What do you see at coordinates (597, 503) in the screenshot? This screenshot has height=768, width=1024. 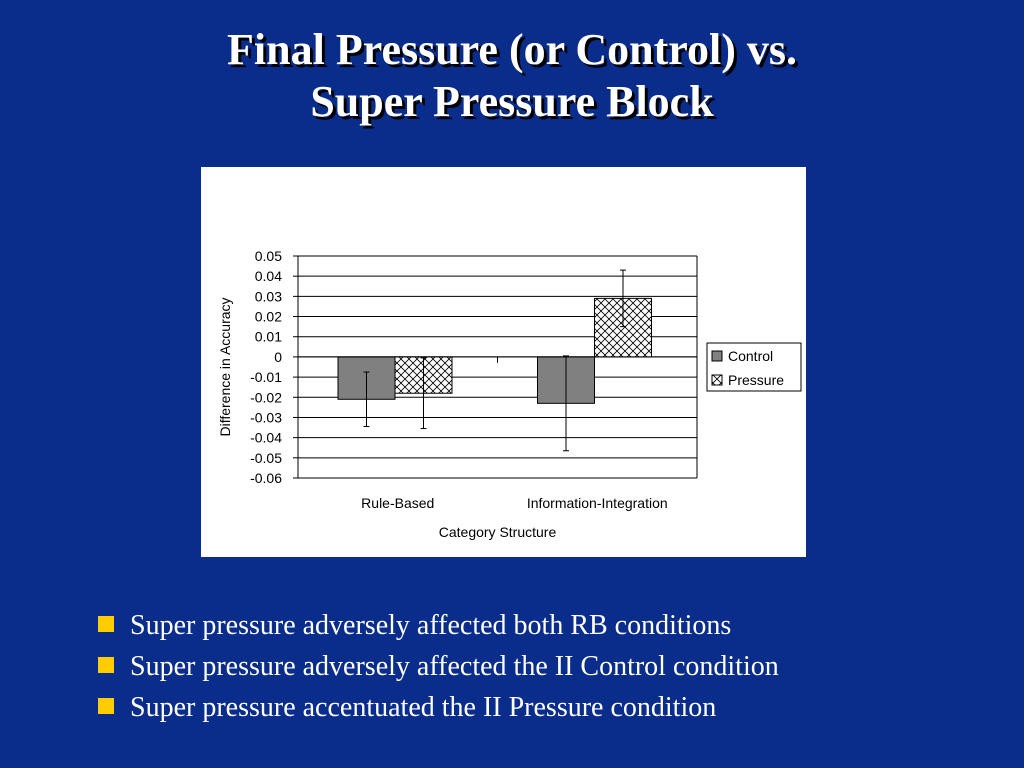 I see `x-tick-label: Information-Integration` at bounding box center [597, 503].